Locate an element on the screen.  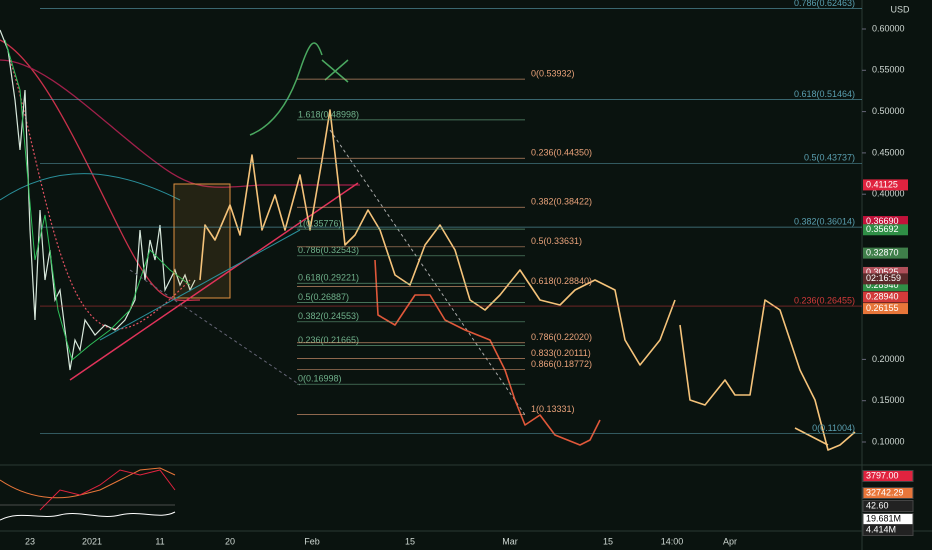
price-tick-label: 0.10000 is located at coordinates (888, 441).